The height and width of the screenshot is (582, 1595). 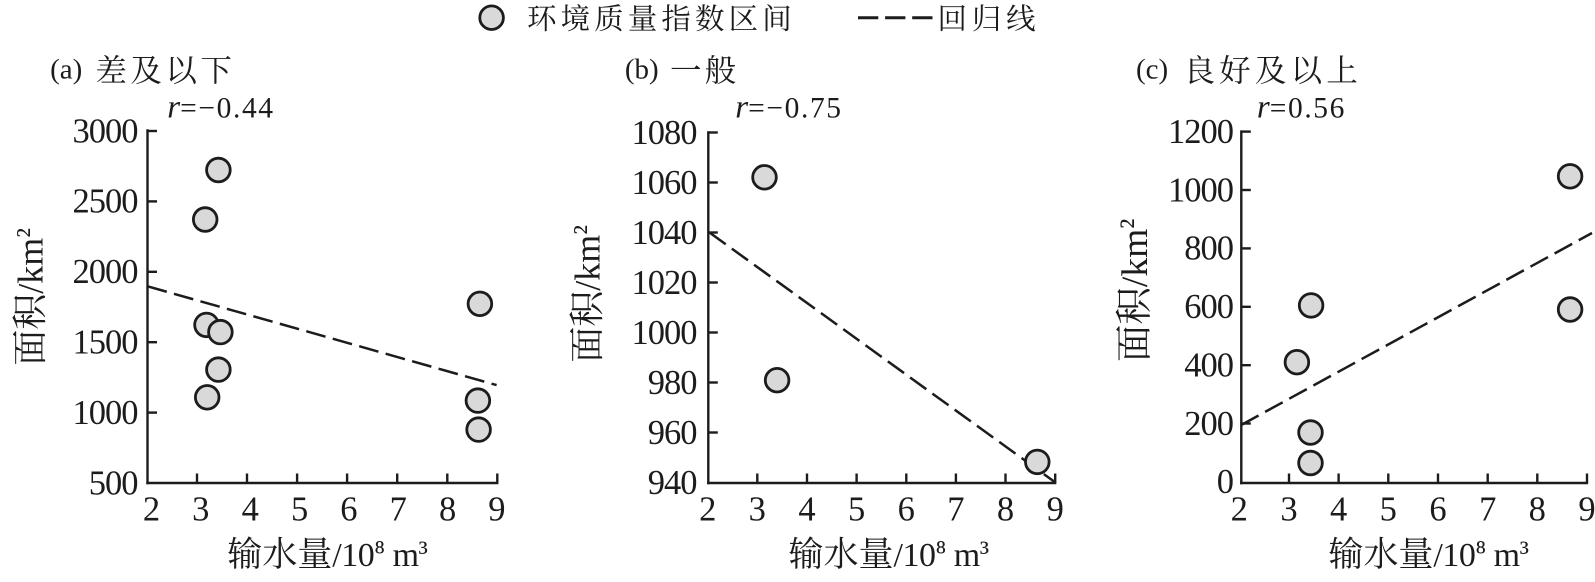 What do you see at coordinates (105, 272) in the screenshot?
I see `svg-text: 2000` at bounding box center [105, 272].